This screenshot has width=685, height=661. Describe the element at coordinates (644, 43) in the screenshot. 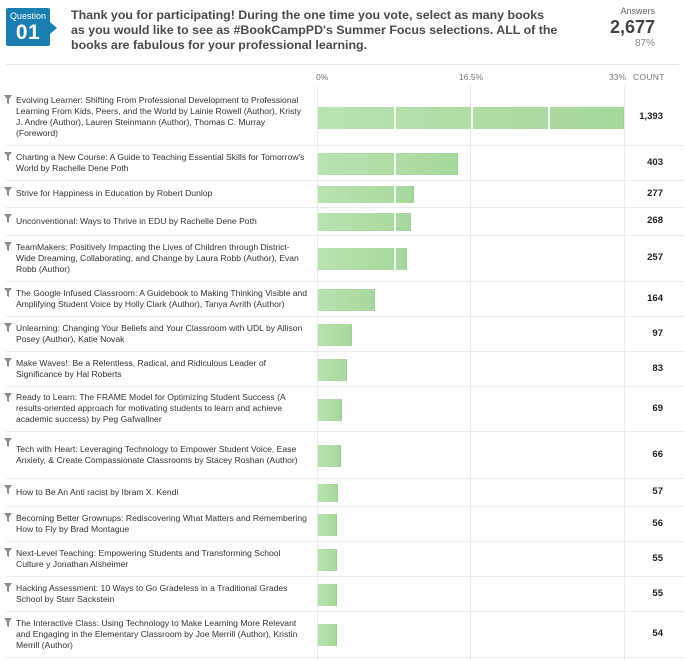

I see `answers-percent: 87%` at that location.